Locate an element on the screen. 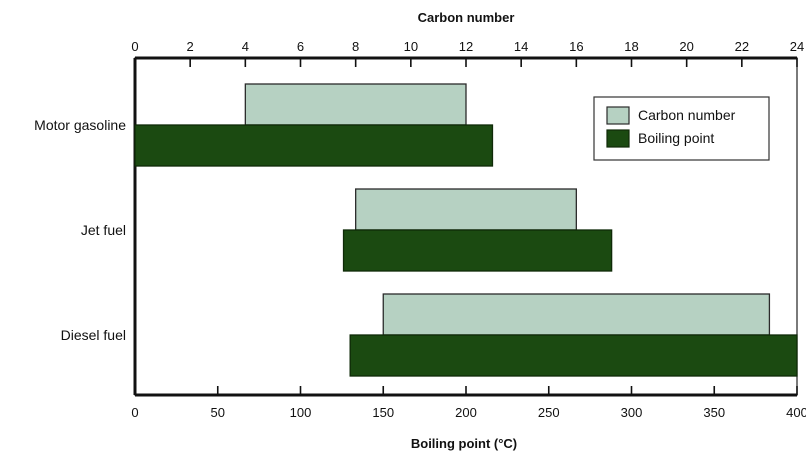 This screenshot has height=455, width=806. top-tick-label-0: 0 is located at coordinates (134, 46).